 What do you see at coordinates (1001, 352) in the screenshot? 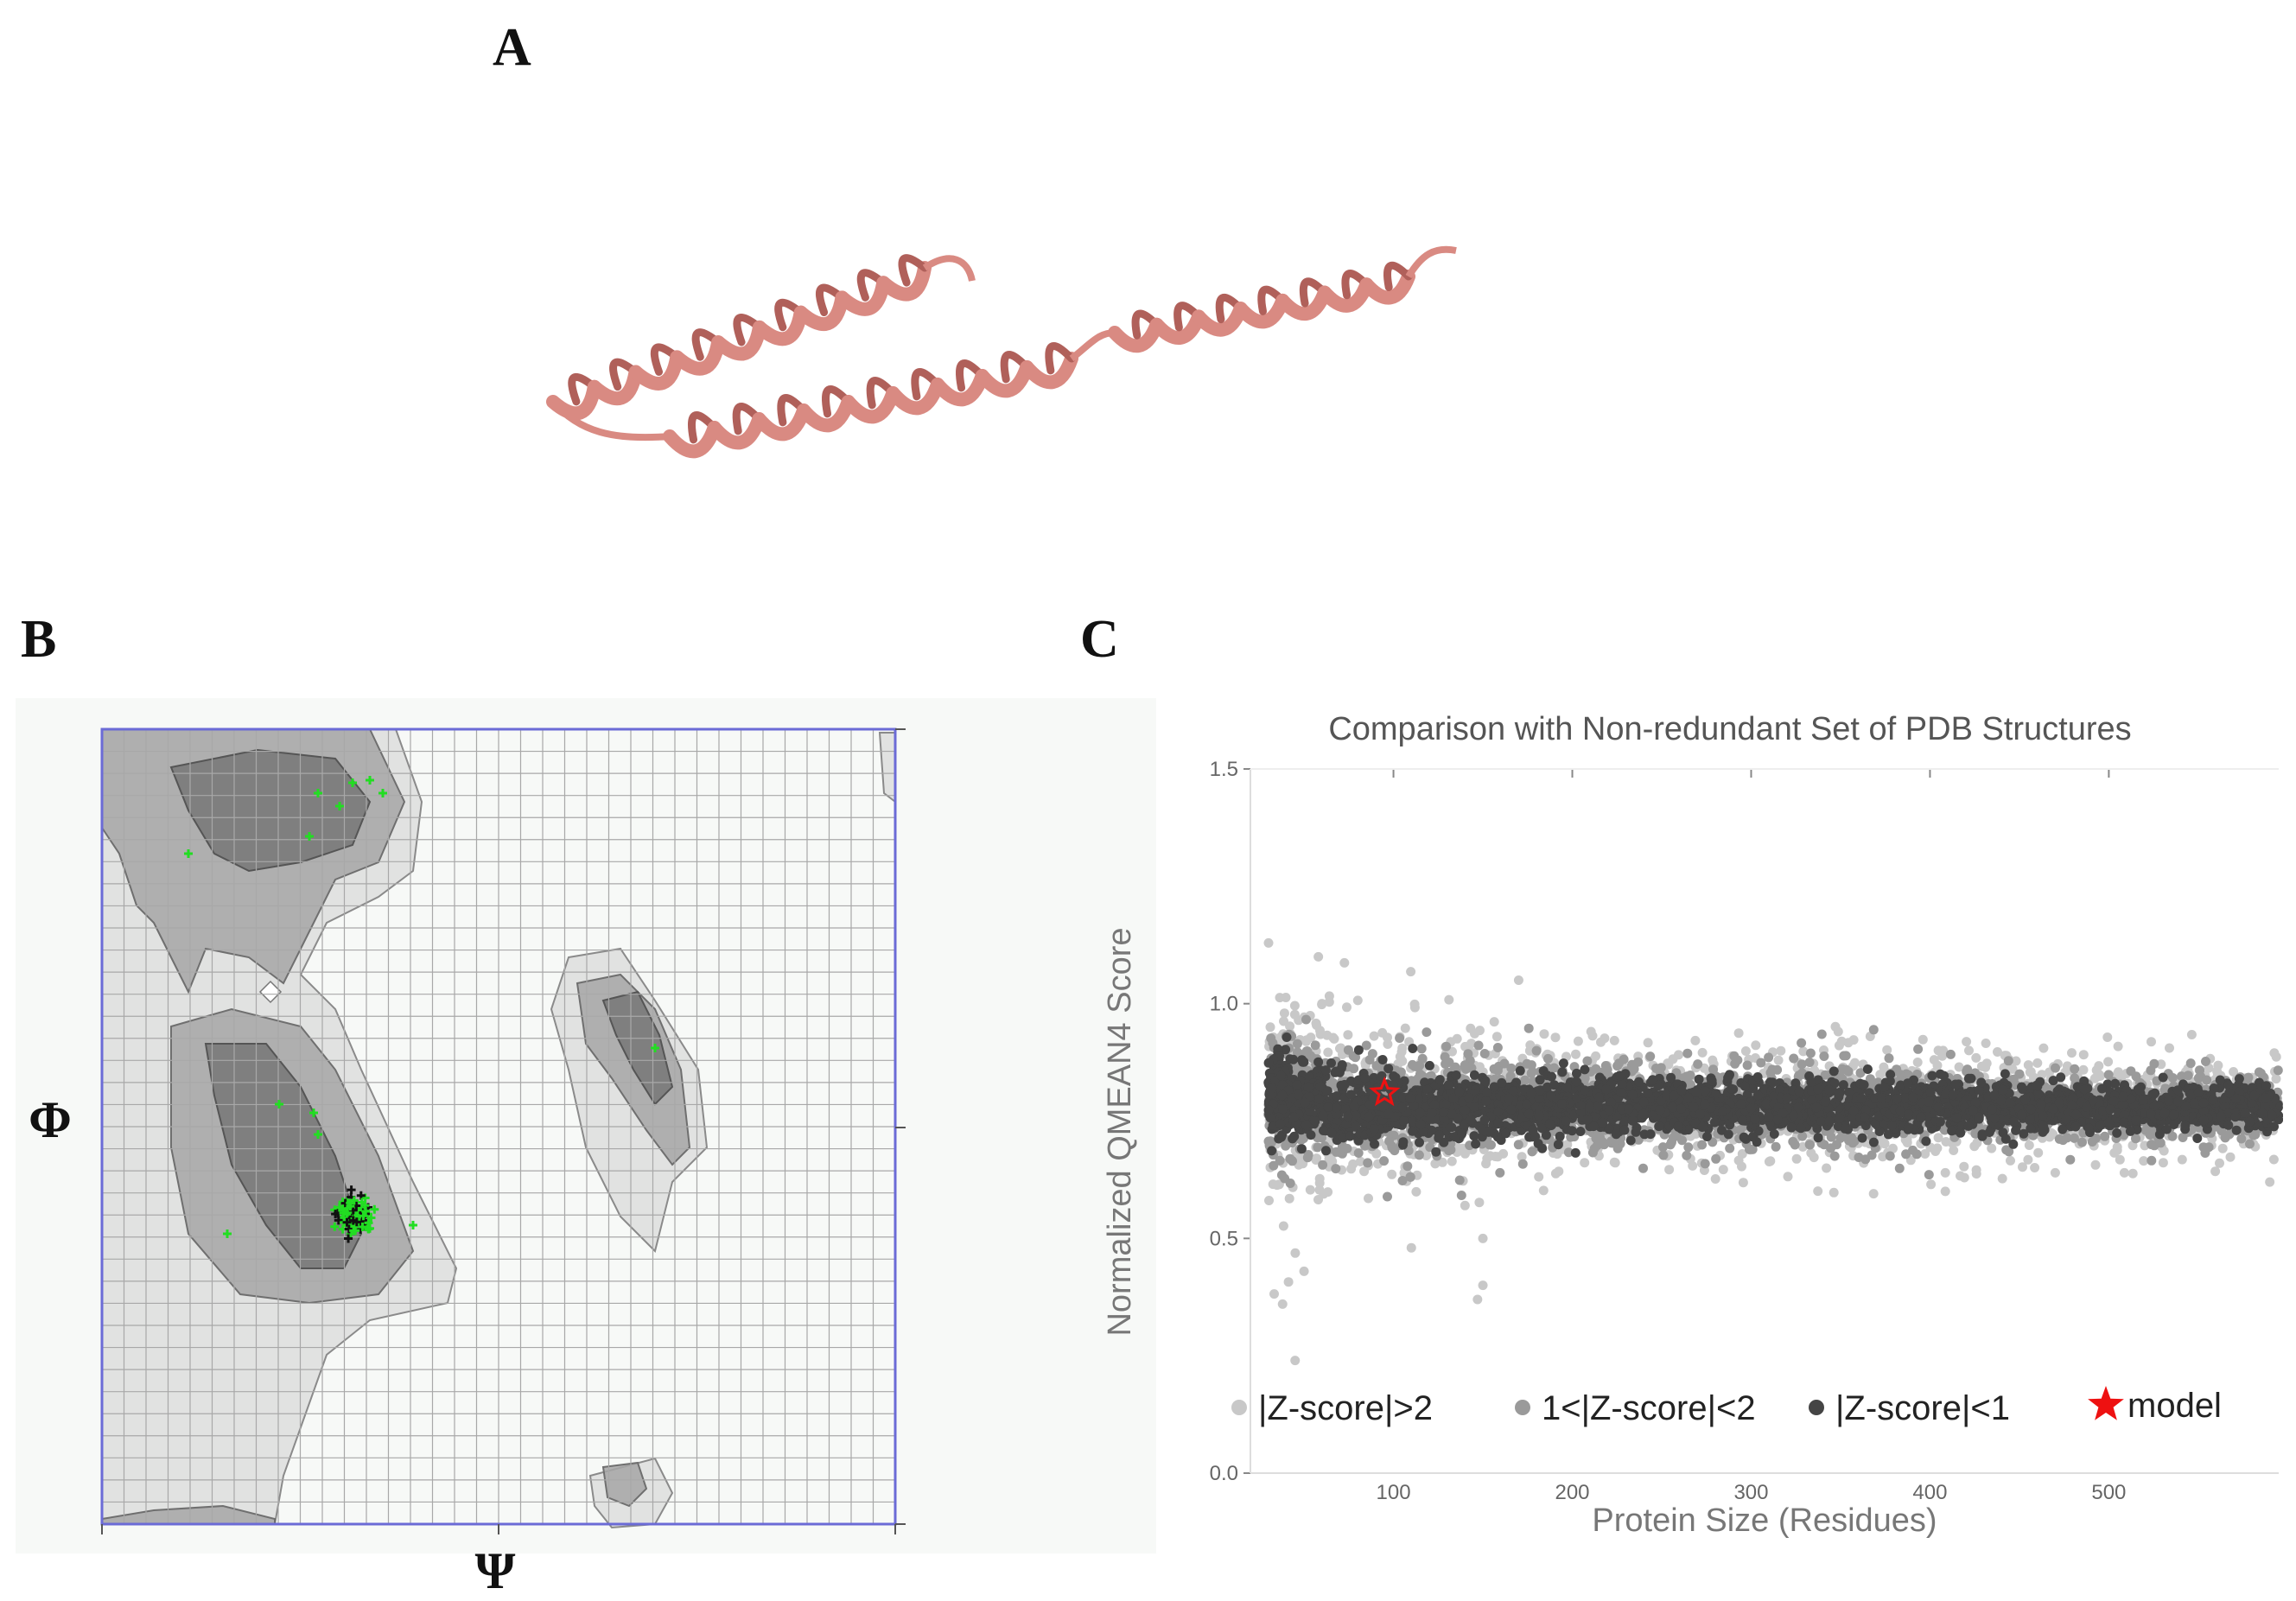
I see `protein-structure-image` at bounding box center [1001, 352].